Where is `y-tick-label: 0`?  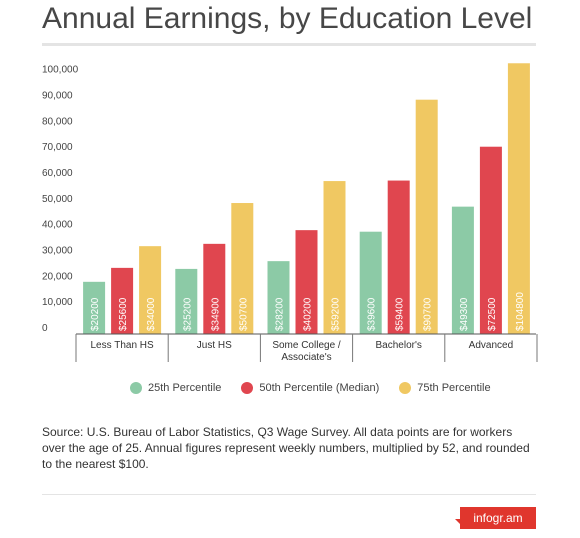
y-tick-label: 0 is located at coordinates (45, 328).